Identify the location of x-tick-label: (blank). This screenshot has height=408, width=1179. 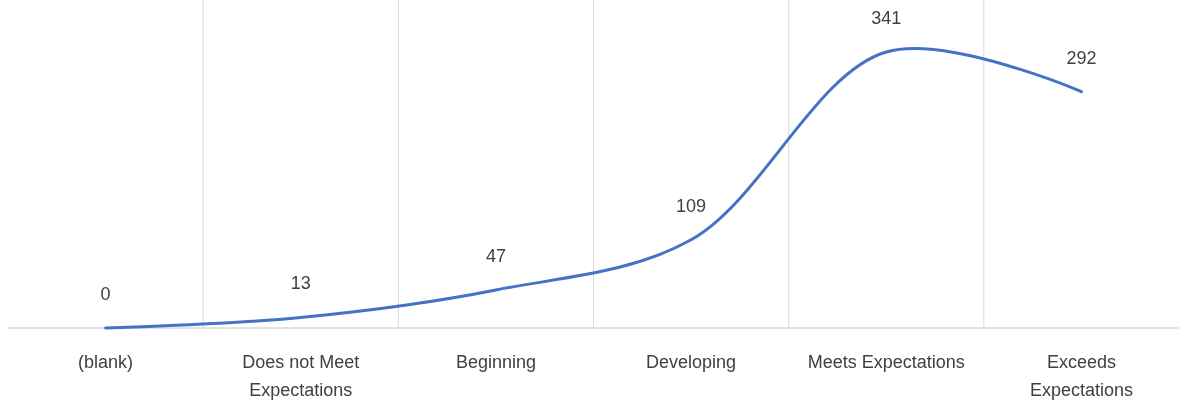
(106, 362).